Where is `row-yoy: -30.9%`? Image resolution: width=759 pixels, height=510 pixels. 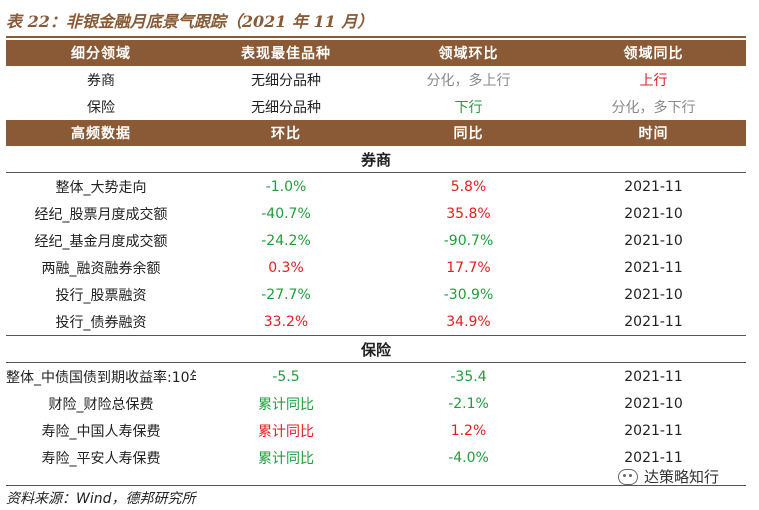
row-yoy: -30.9% is located at coordinates (468, 294).